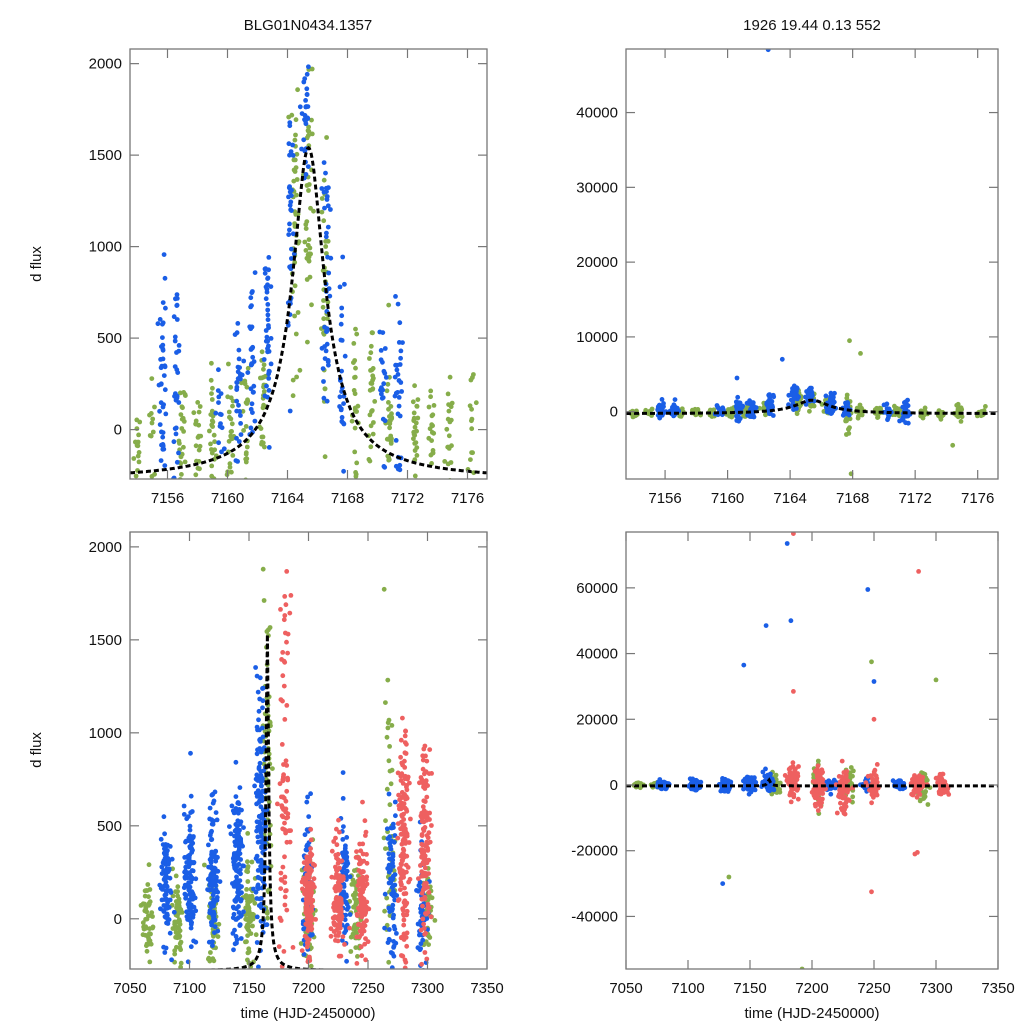  I want to click on x-tick-label: 7350, so click(486, 988).